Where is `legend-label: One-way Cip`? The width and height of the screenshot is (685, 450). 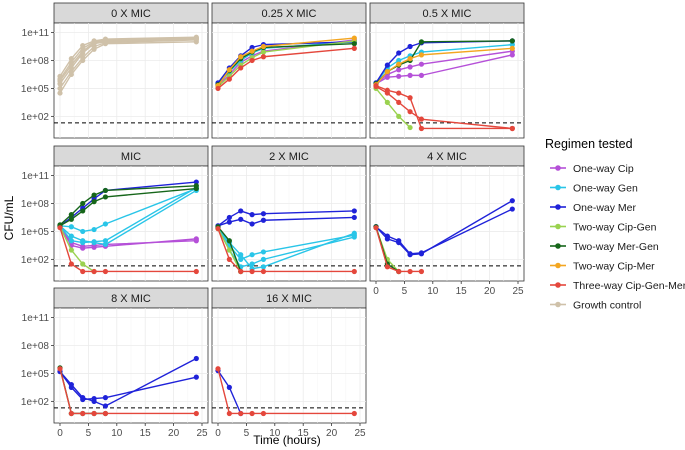 legend-label: One-way Cip is located at coordinates (603, 169).